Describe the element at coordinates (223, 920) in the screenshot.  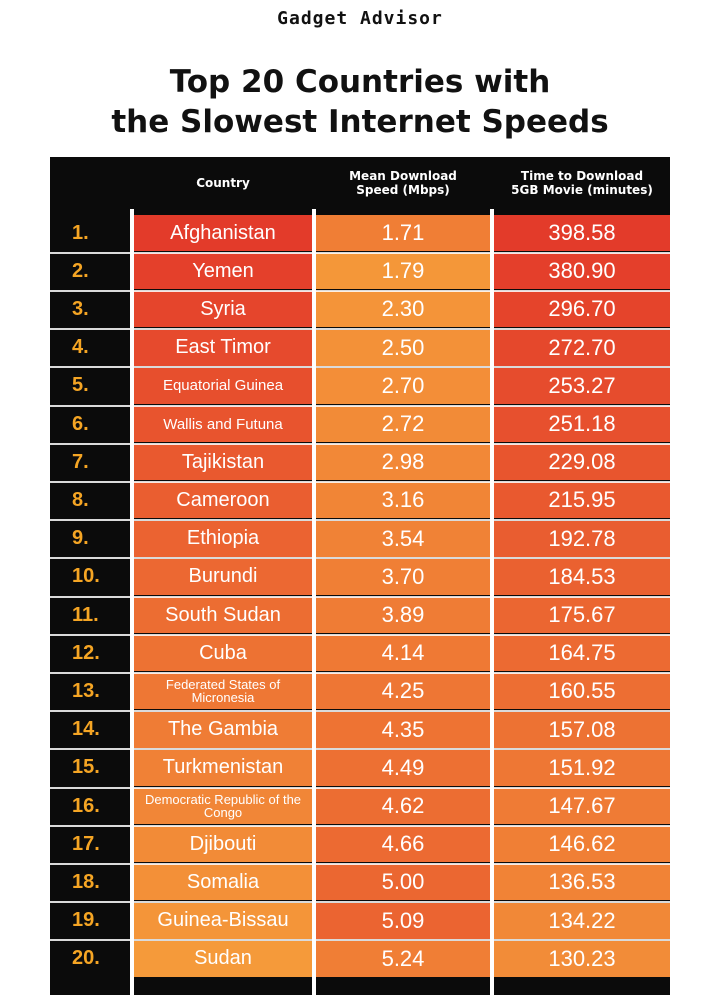
I see `country-name: Guinea-Bissau` at that location.